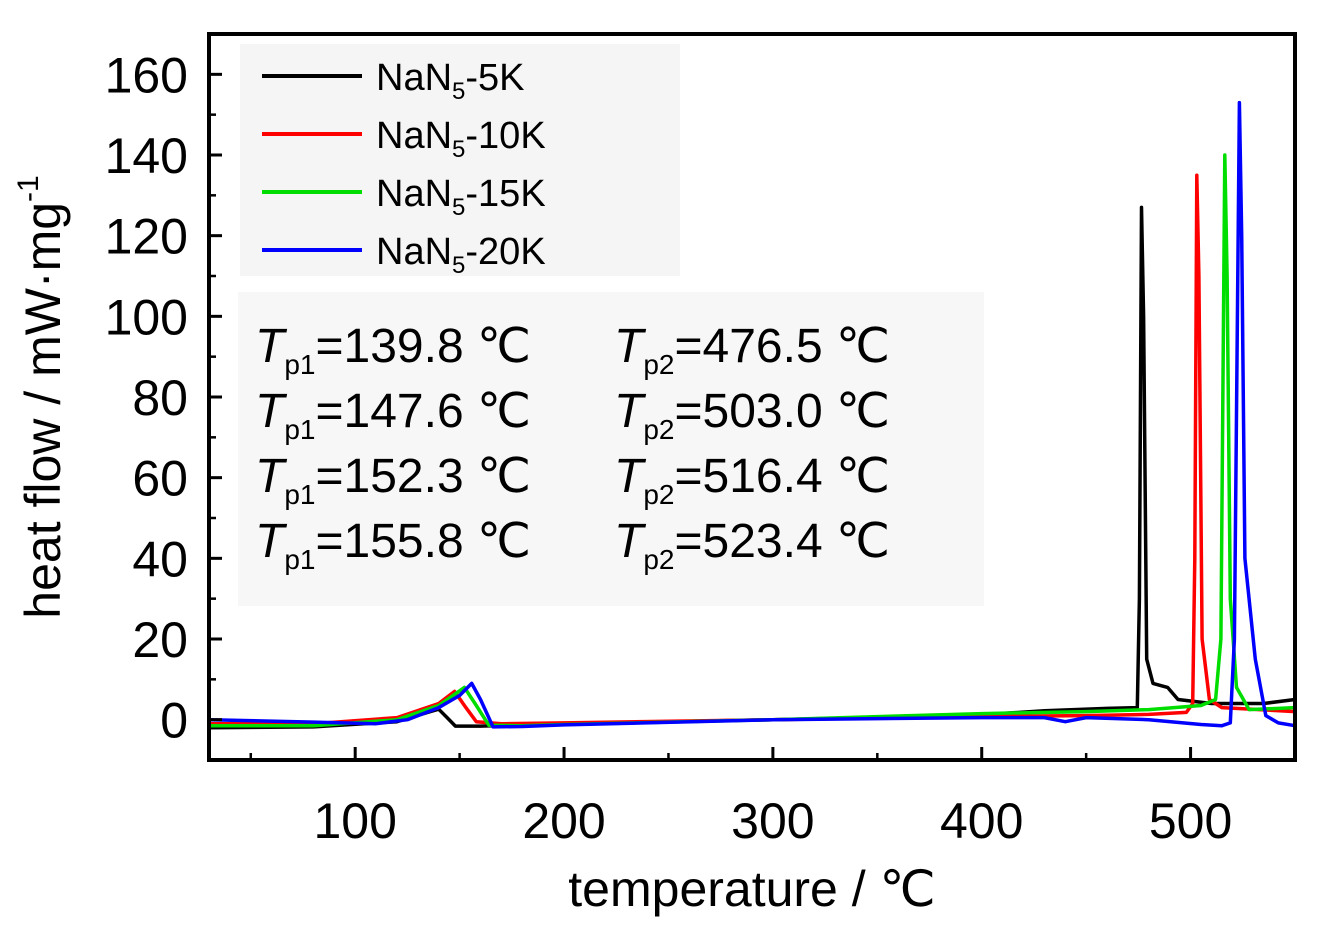 The width and height of the screenshot is (1318, 928). I want to click on x-axis-title: temperature / ℃, so click(751, 889).